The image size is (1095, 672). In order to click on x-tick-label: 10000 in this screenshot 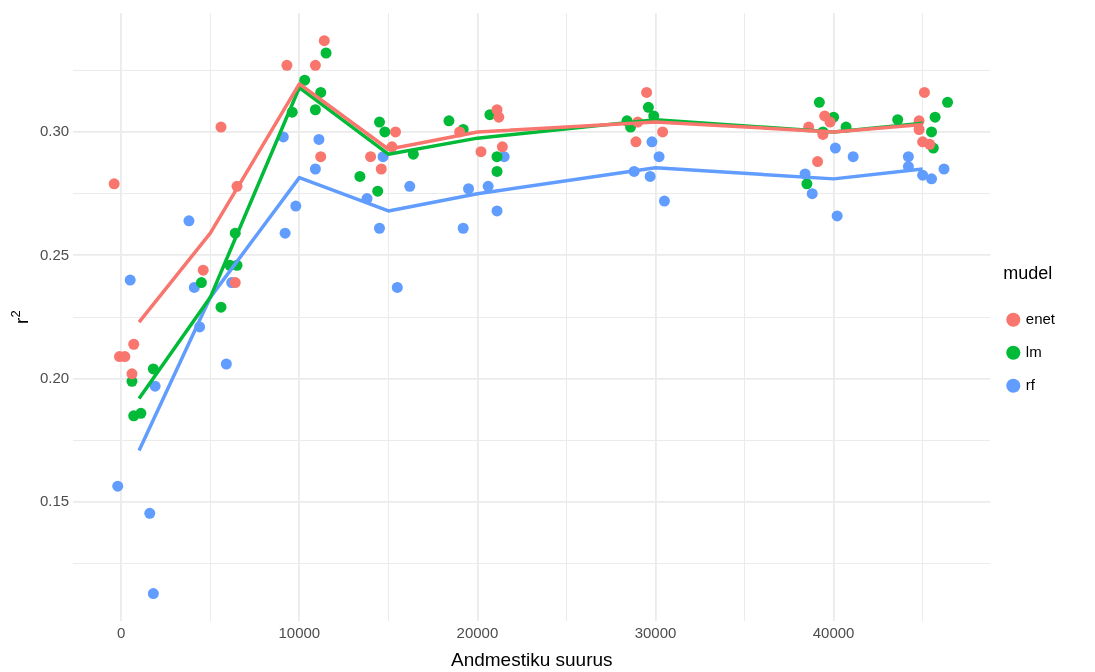, I will do `click(299, 633)`.